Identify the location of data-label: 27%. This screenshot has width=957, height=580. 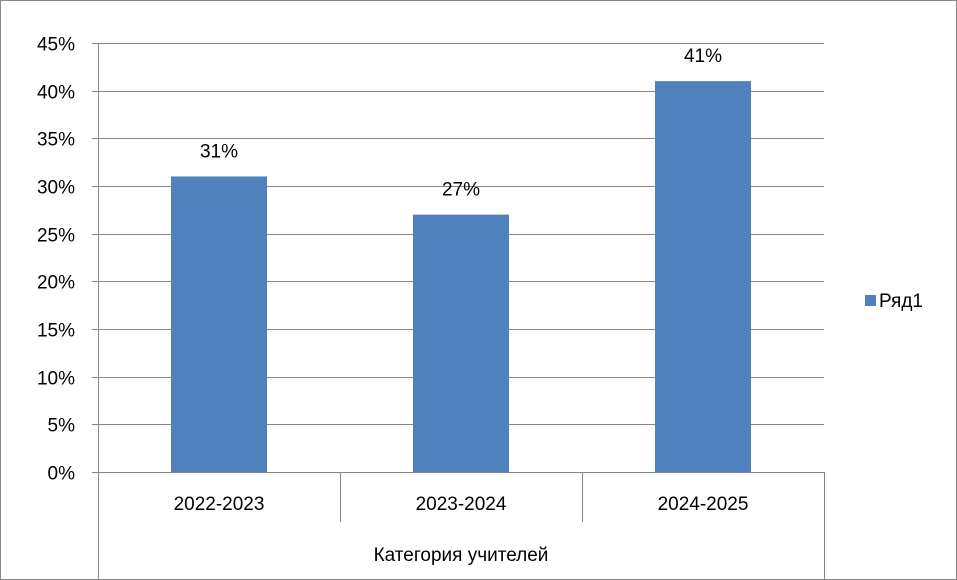
(461, 190).